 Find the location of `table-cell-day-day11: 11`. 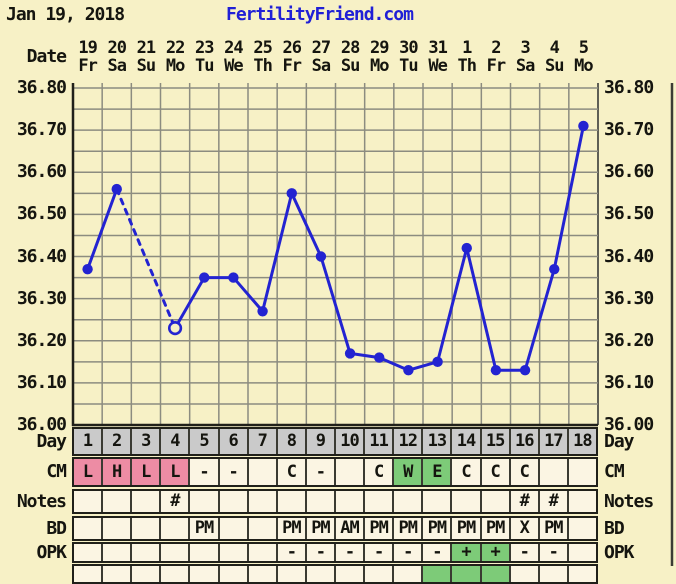

table-cell-day-day11: 11 is located at coordinates (380, 441).